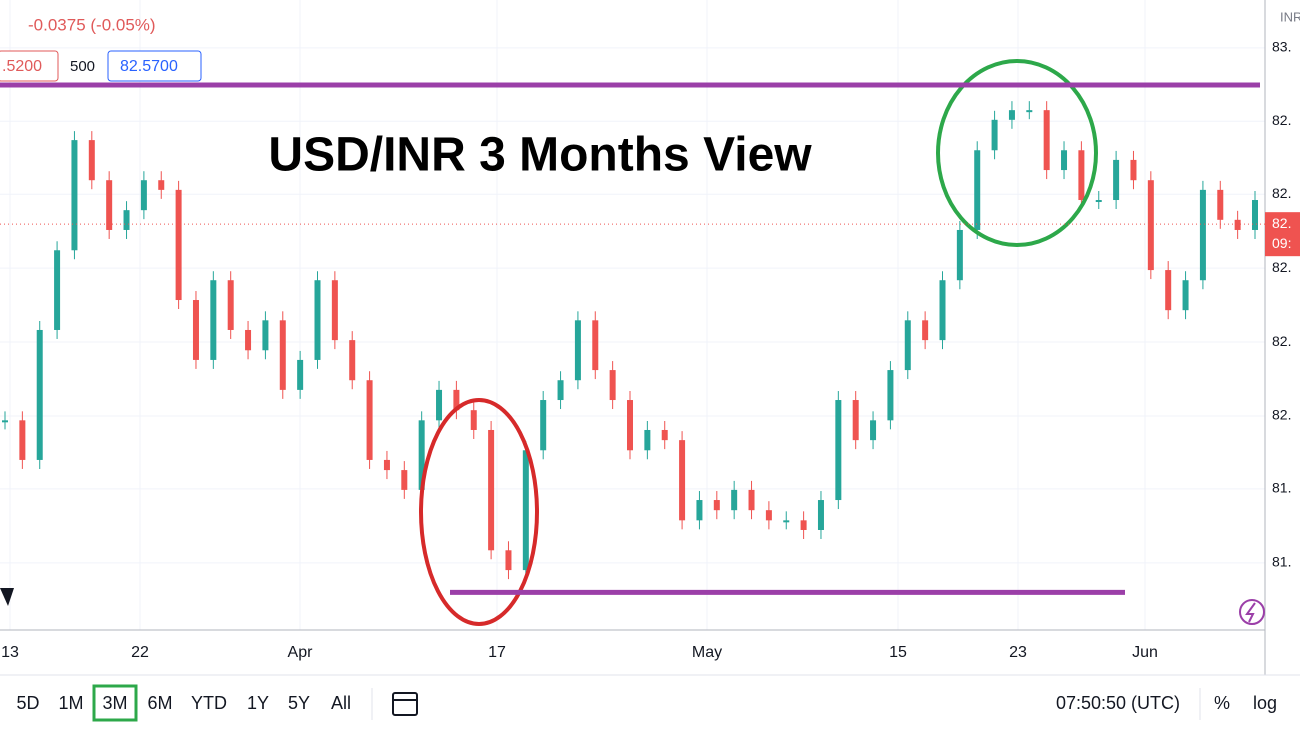  I want to click on active-period-box, so click(115, 703).